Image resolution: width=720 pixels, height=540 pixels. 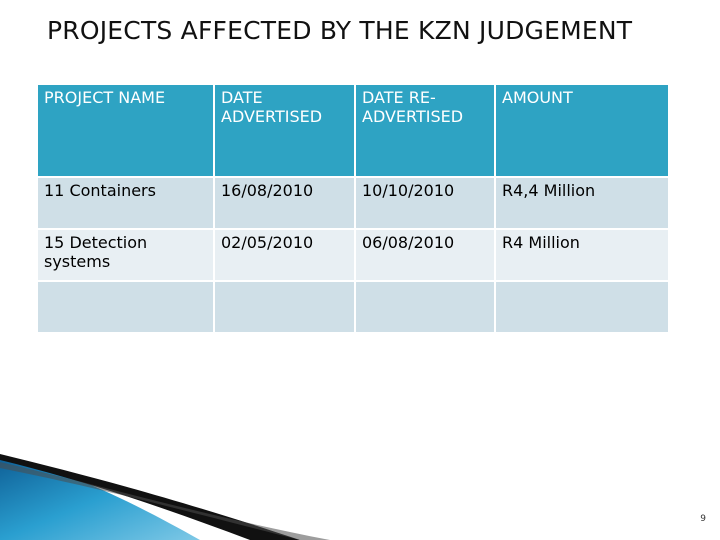 I want to click on cell-project-name, so click(x=125, y=307).